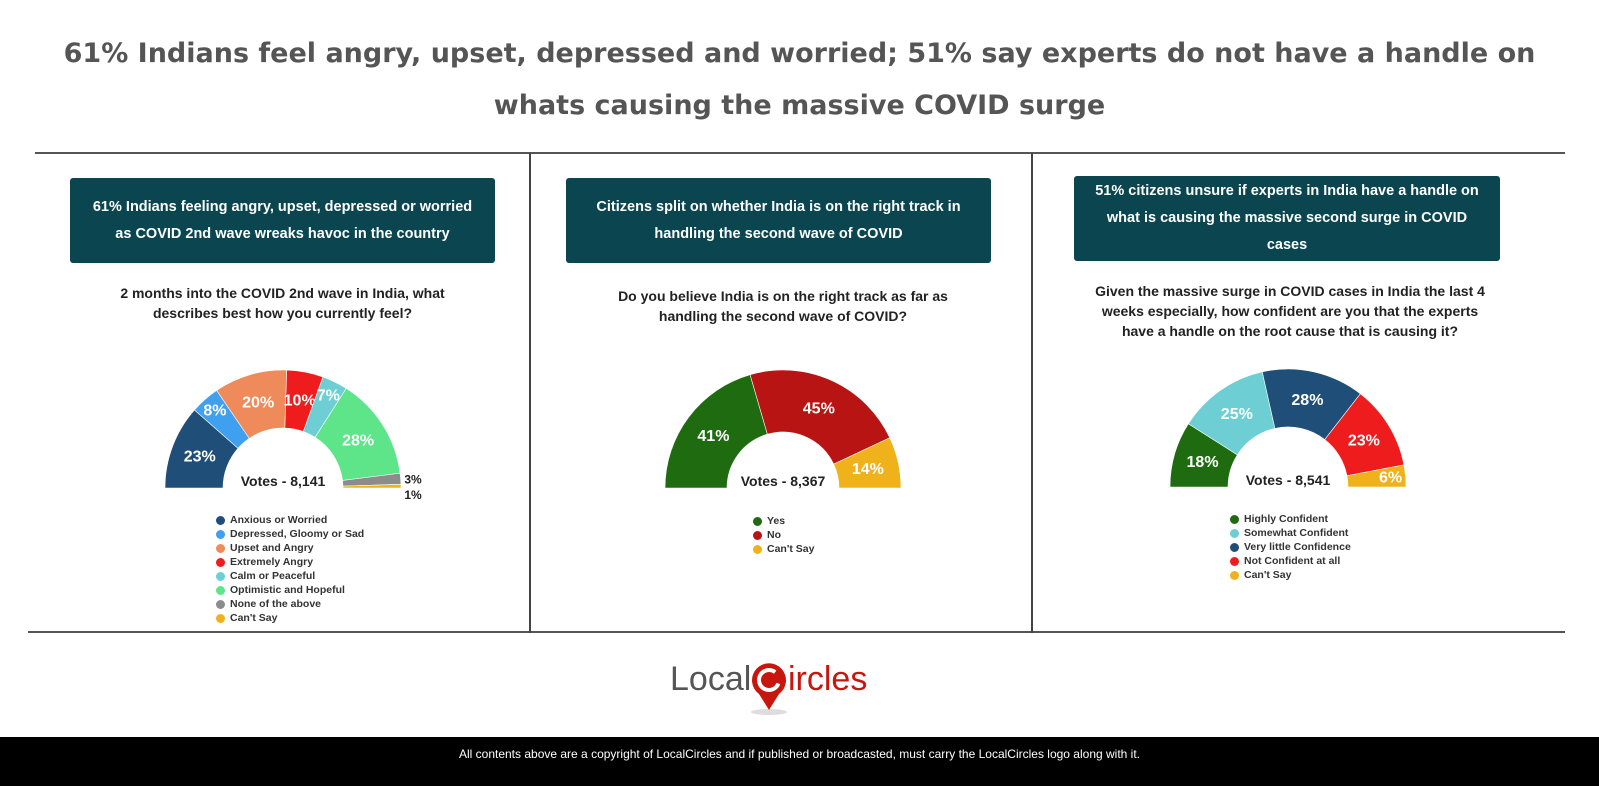 The image size is (1599, 786). I want to click on legend-item: Yes, so click(783, 521).